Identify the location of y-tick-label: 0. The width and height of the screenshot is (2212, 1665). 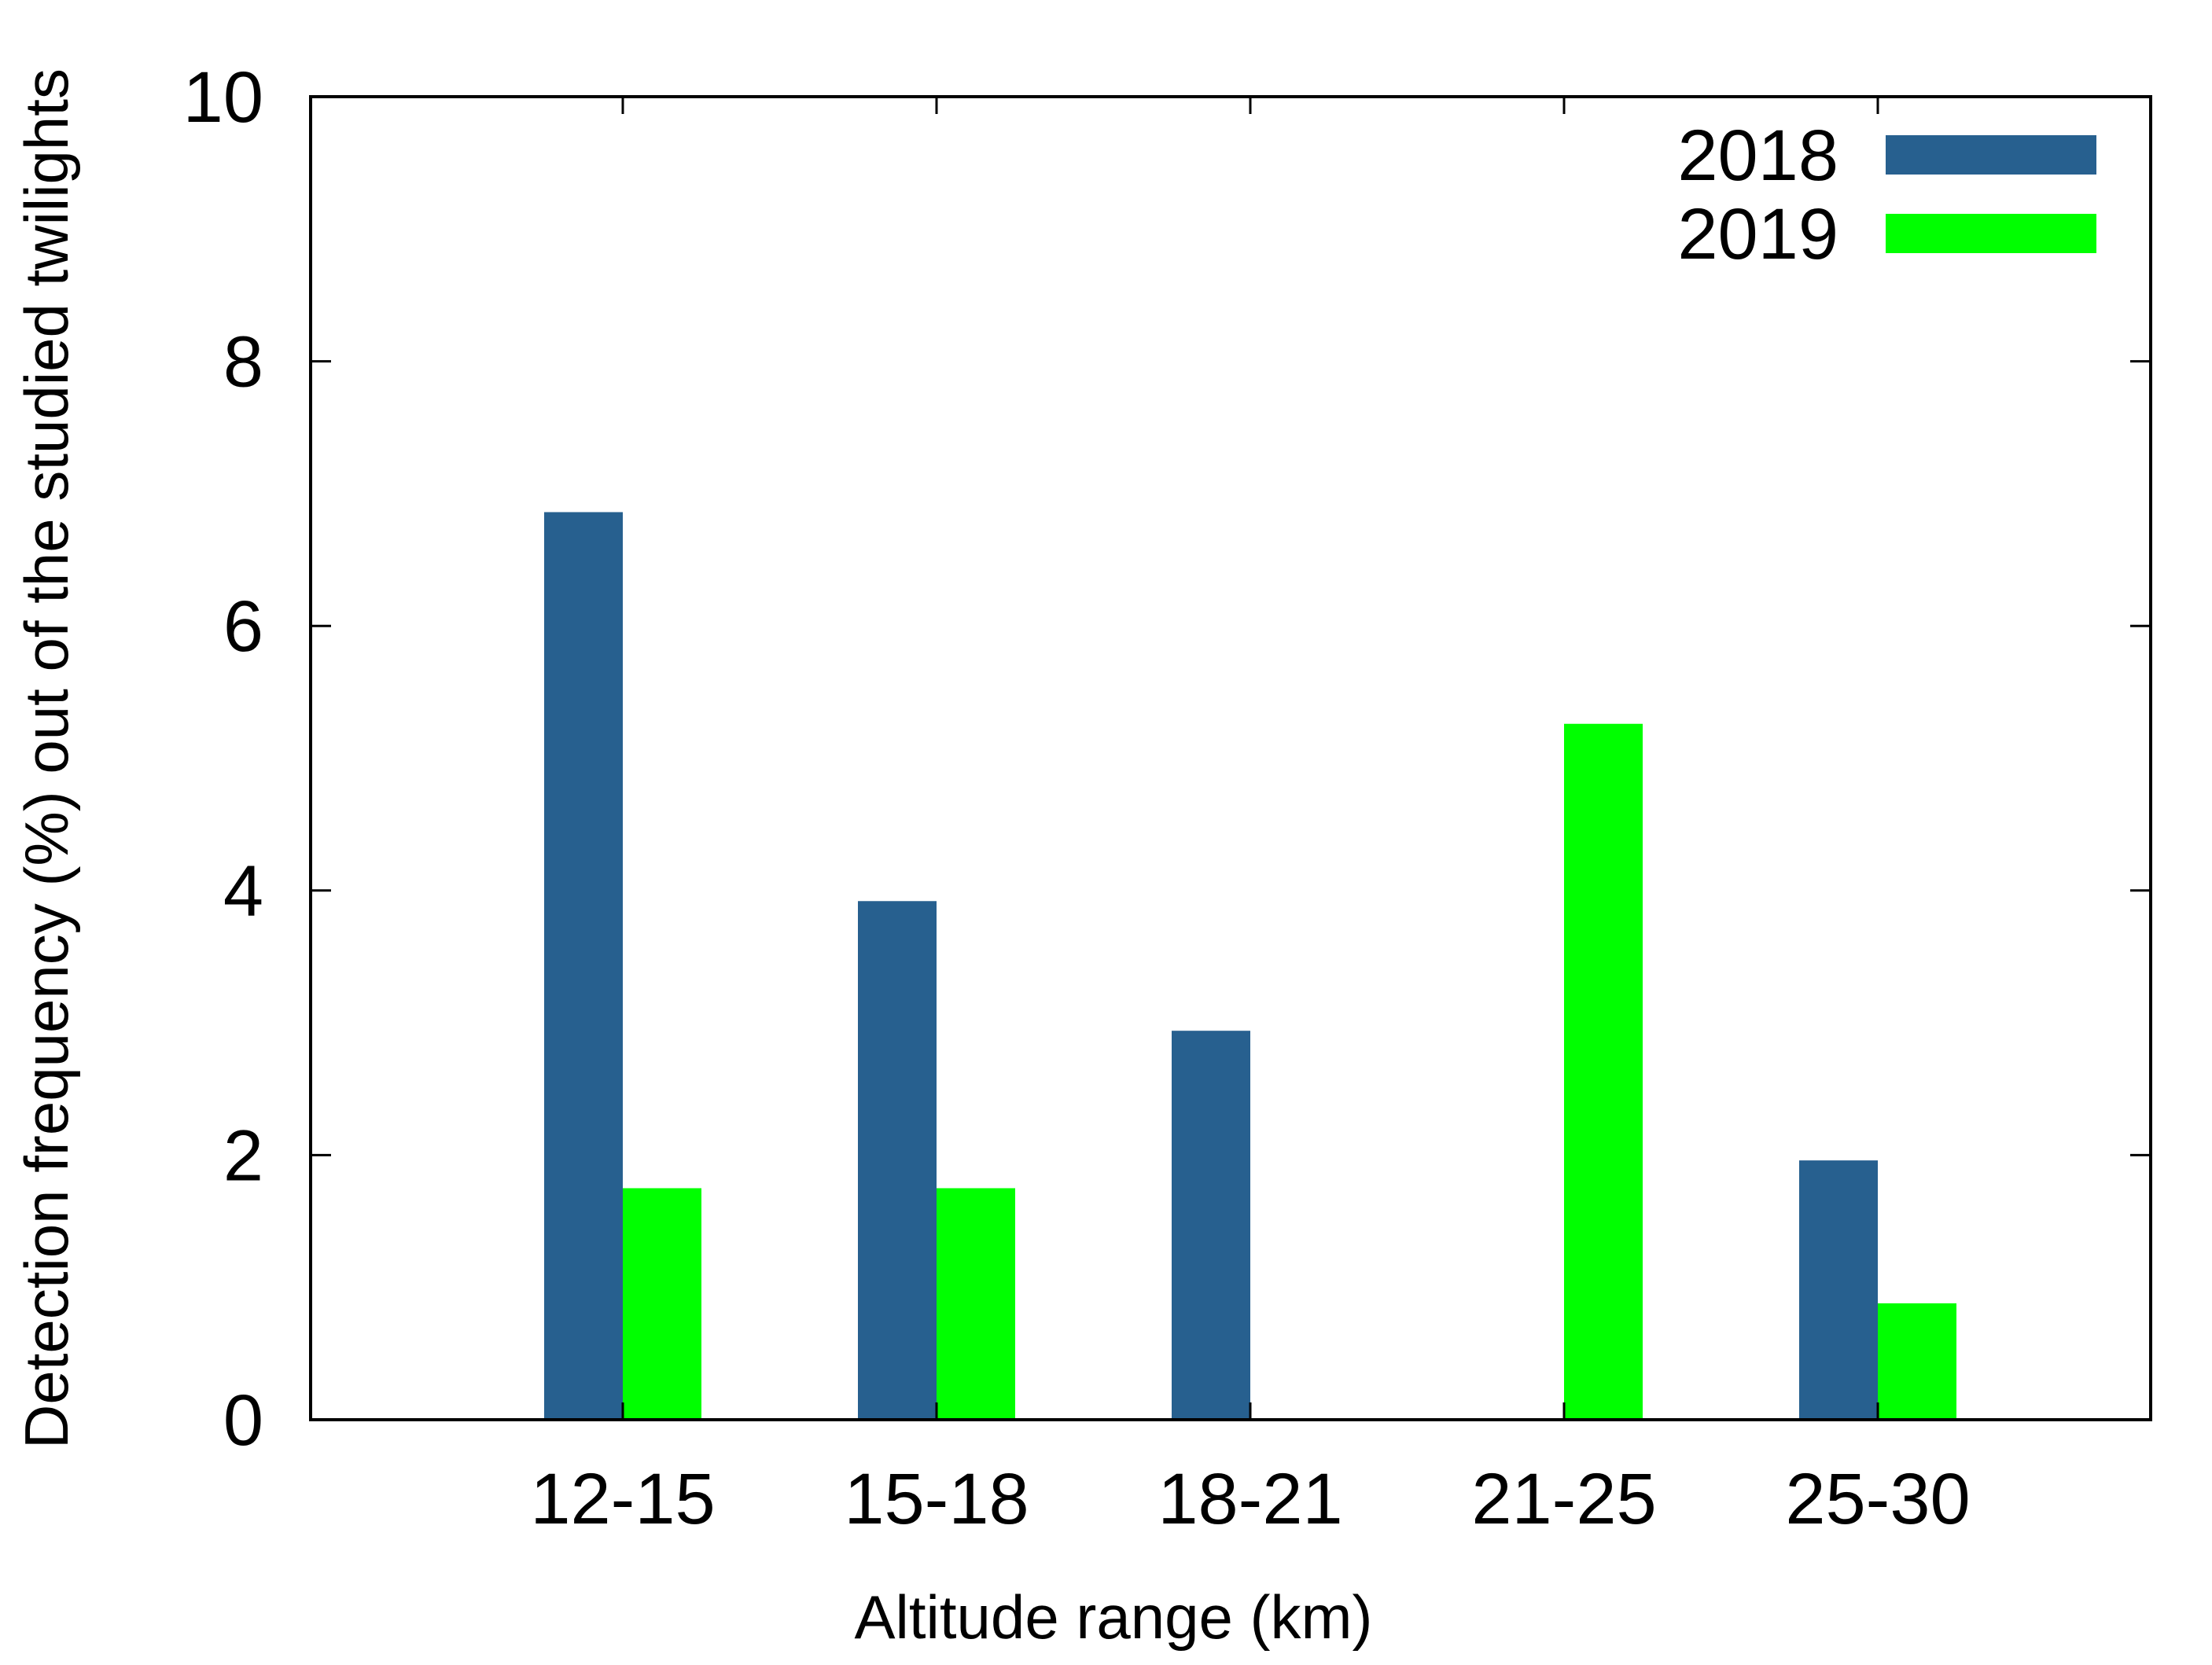
(243, 1421).